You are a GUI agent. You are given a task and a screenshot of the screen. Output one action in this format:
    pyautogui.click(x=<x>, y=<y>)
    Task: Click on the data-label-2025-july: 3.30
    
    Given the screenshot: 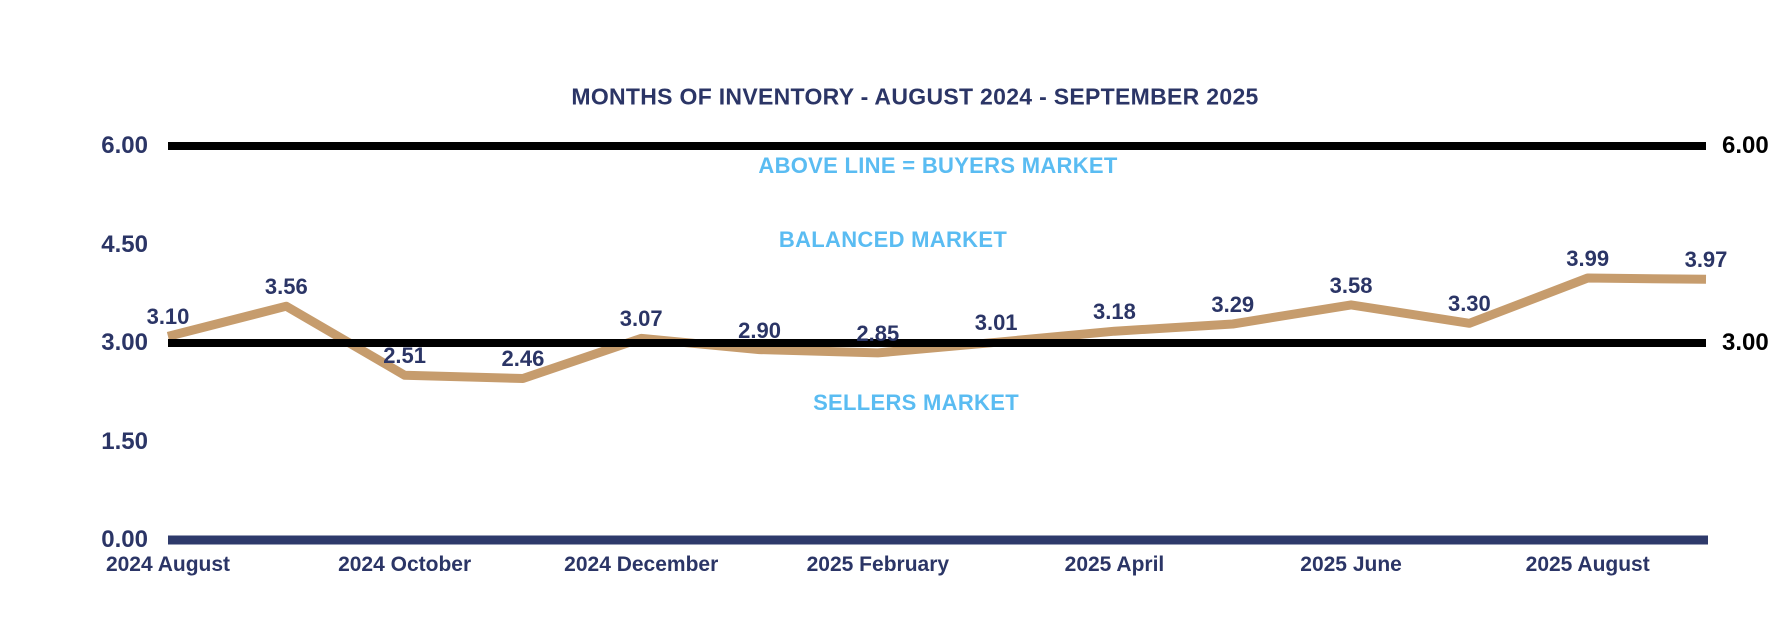 What is the action you would take?
    pyautogui.click(x=1469, y=304)
    